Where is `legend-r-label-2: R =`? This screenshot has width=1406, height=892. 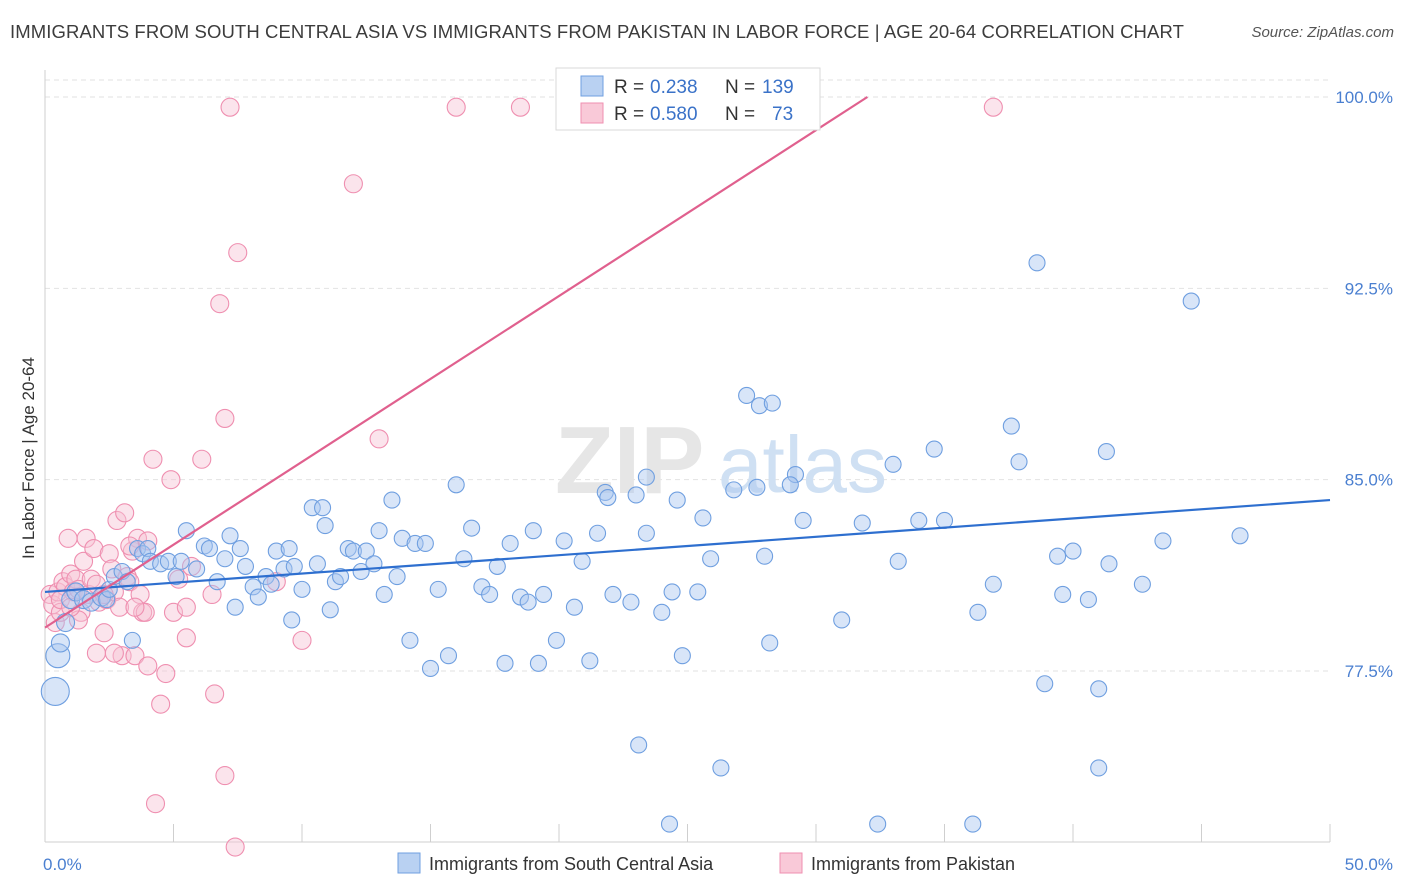 legend-r-label-2: R = is located at coordinates (629, 114).